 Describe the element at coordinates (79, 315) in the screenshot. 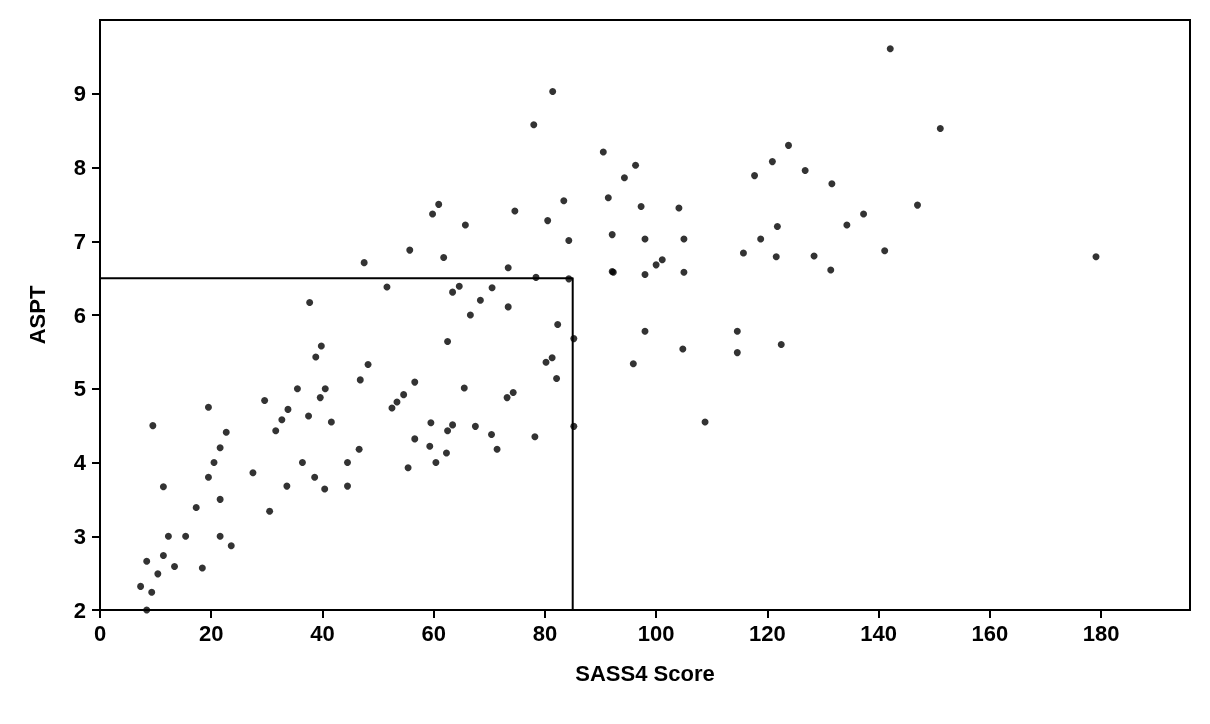

I see `y-tick-label: 6` at that location.